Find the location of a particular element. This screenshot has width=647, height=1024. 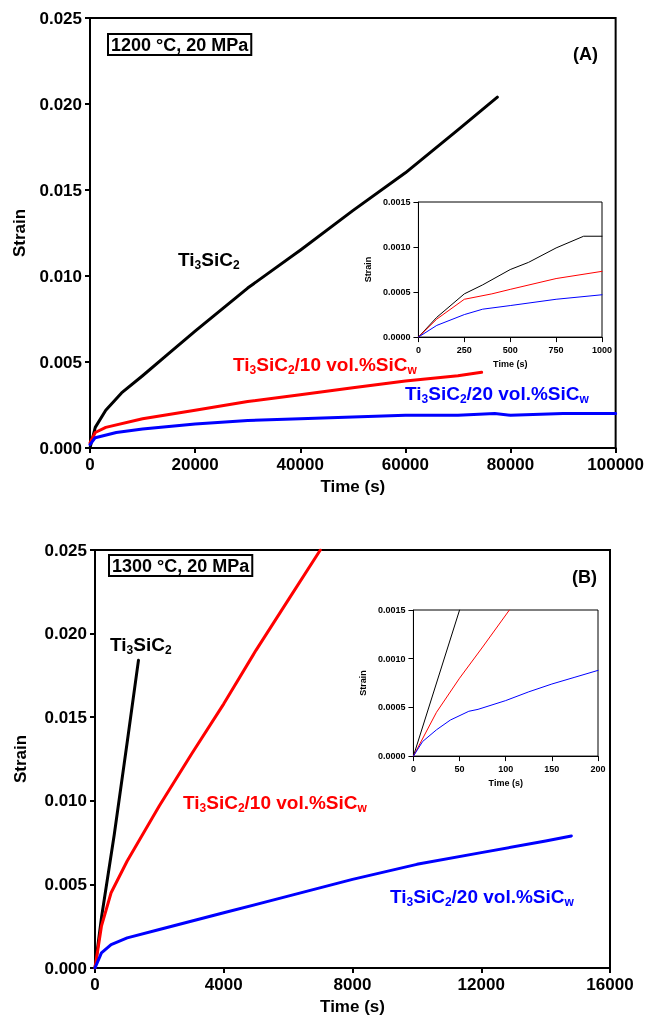

x-tick-label: 100 is located at coordinates (506, 768).